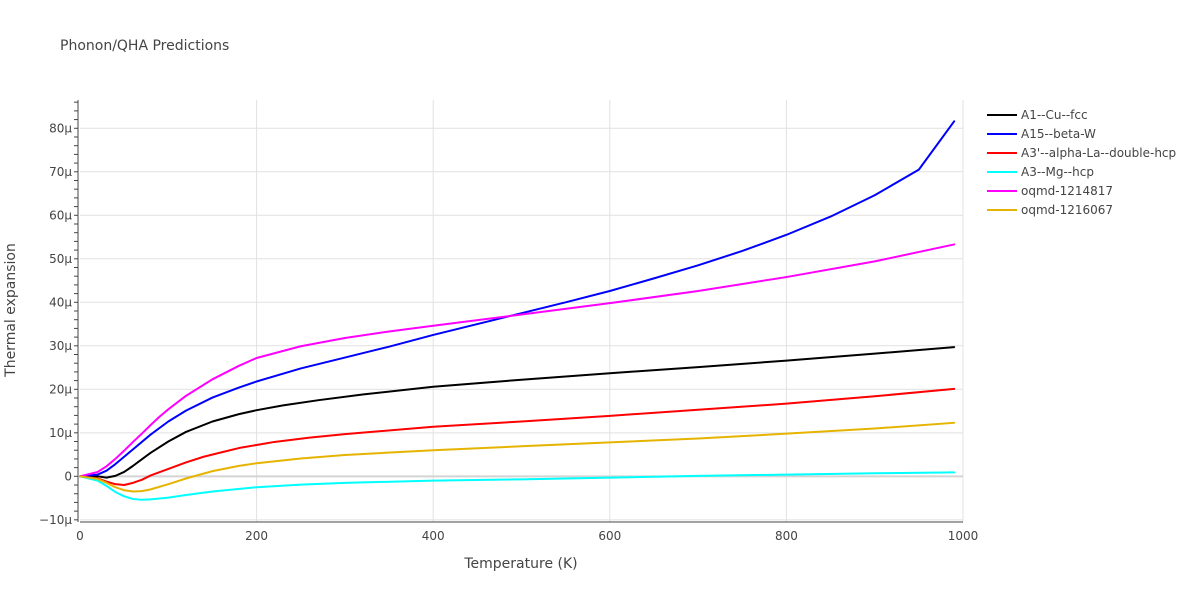 The image size is (1200, 600). I want to click on x-tick-label: 200, so click(256, 536).